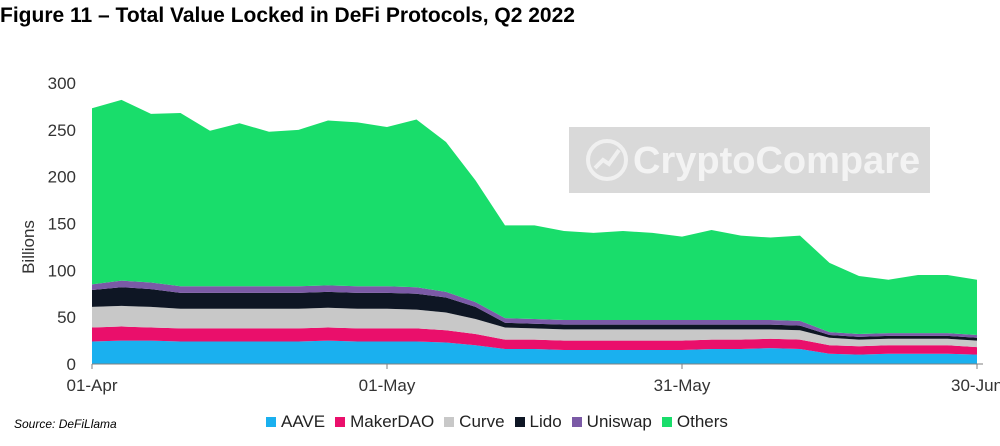 The width and height of the screenshot is (1000, 446). I want to click on legend-label: Others, so click(702, 421).